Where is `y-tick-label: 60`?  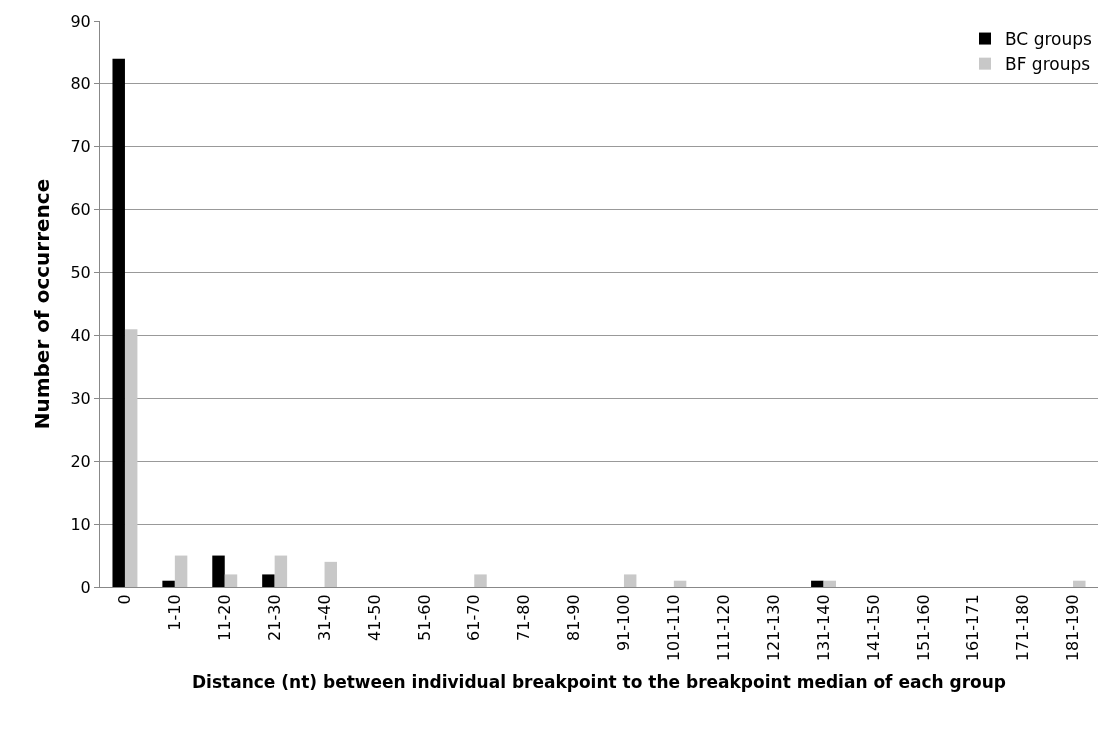 y-tick-label: 60 is located at coordinates (80, 210).